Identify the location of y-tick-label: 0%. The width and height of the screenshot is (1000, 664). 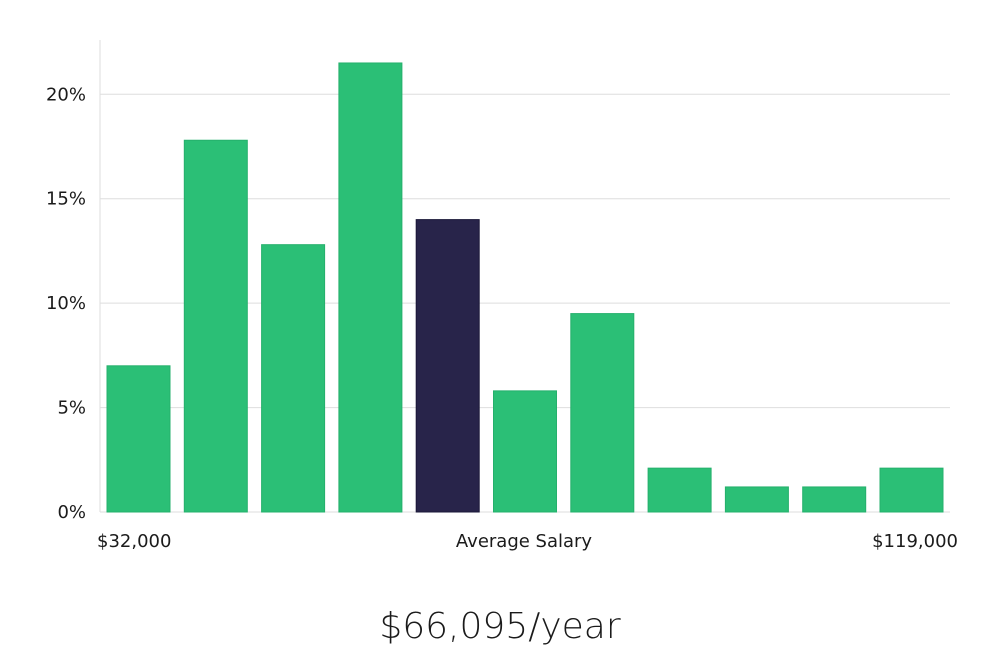
(71, 512).